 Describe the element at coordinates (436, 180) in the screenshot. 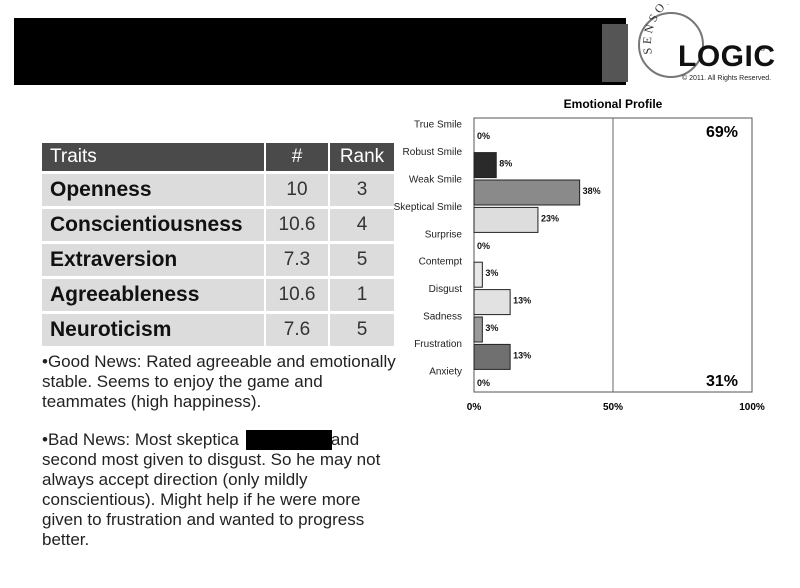

I see `category-label: Weak Smile` at that location.